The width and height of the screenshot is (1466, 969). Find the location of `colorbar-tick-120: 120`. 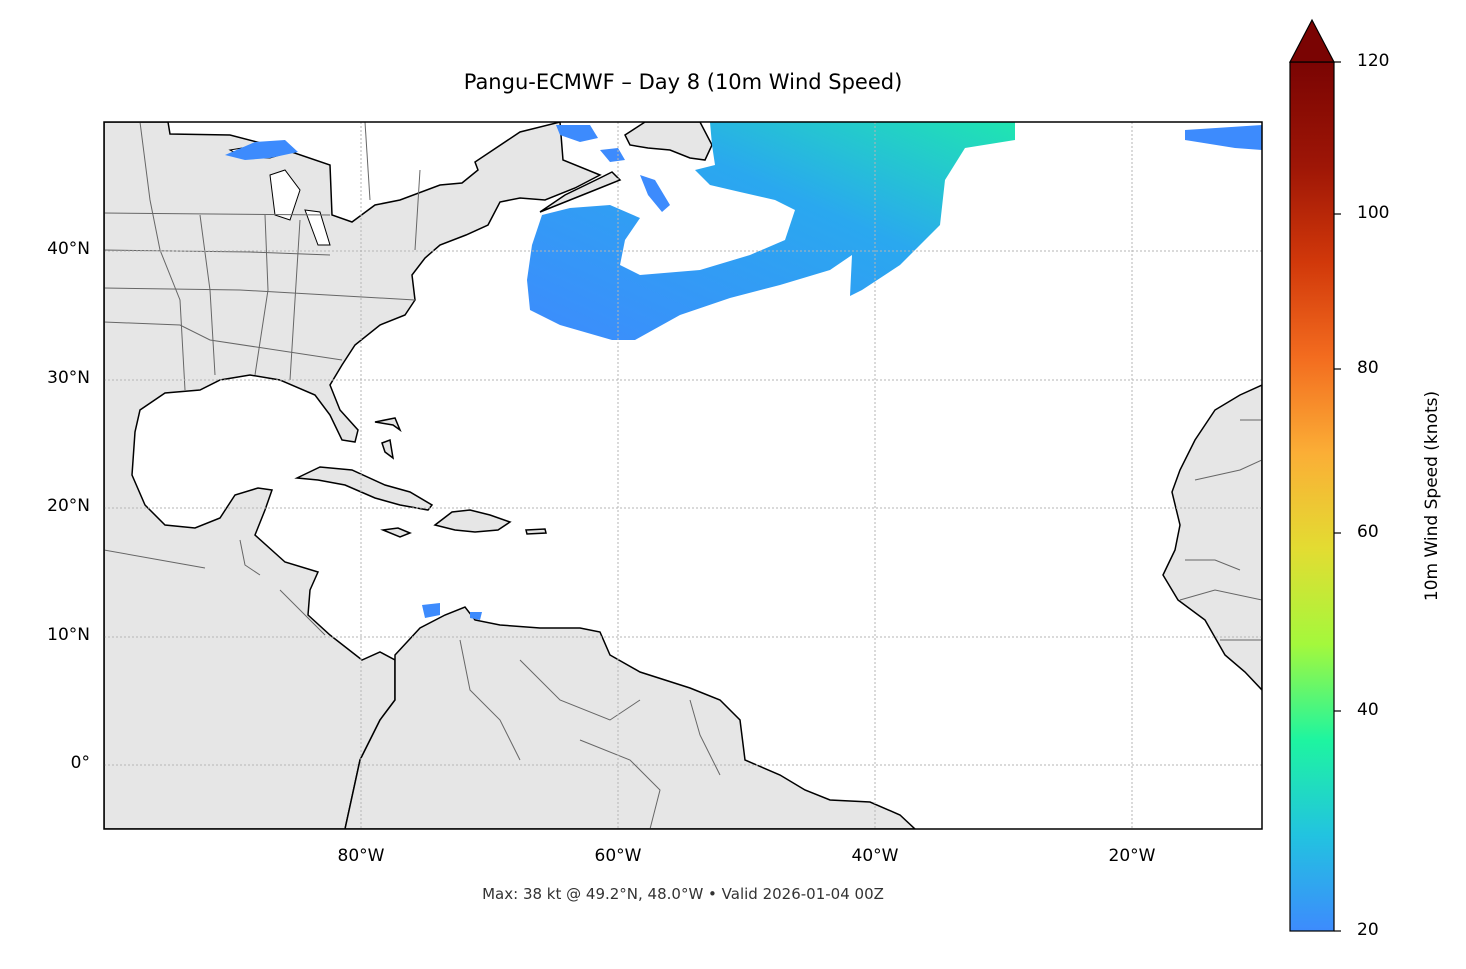

colorbar-tick-120: 120 is located at coordinates (1373, 61).